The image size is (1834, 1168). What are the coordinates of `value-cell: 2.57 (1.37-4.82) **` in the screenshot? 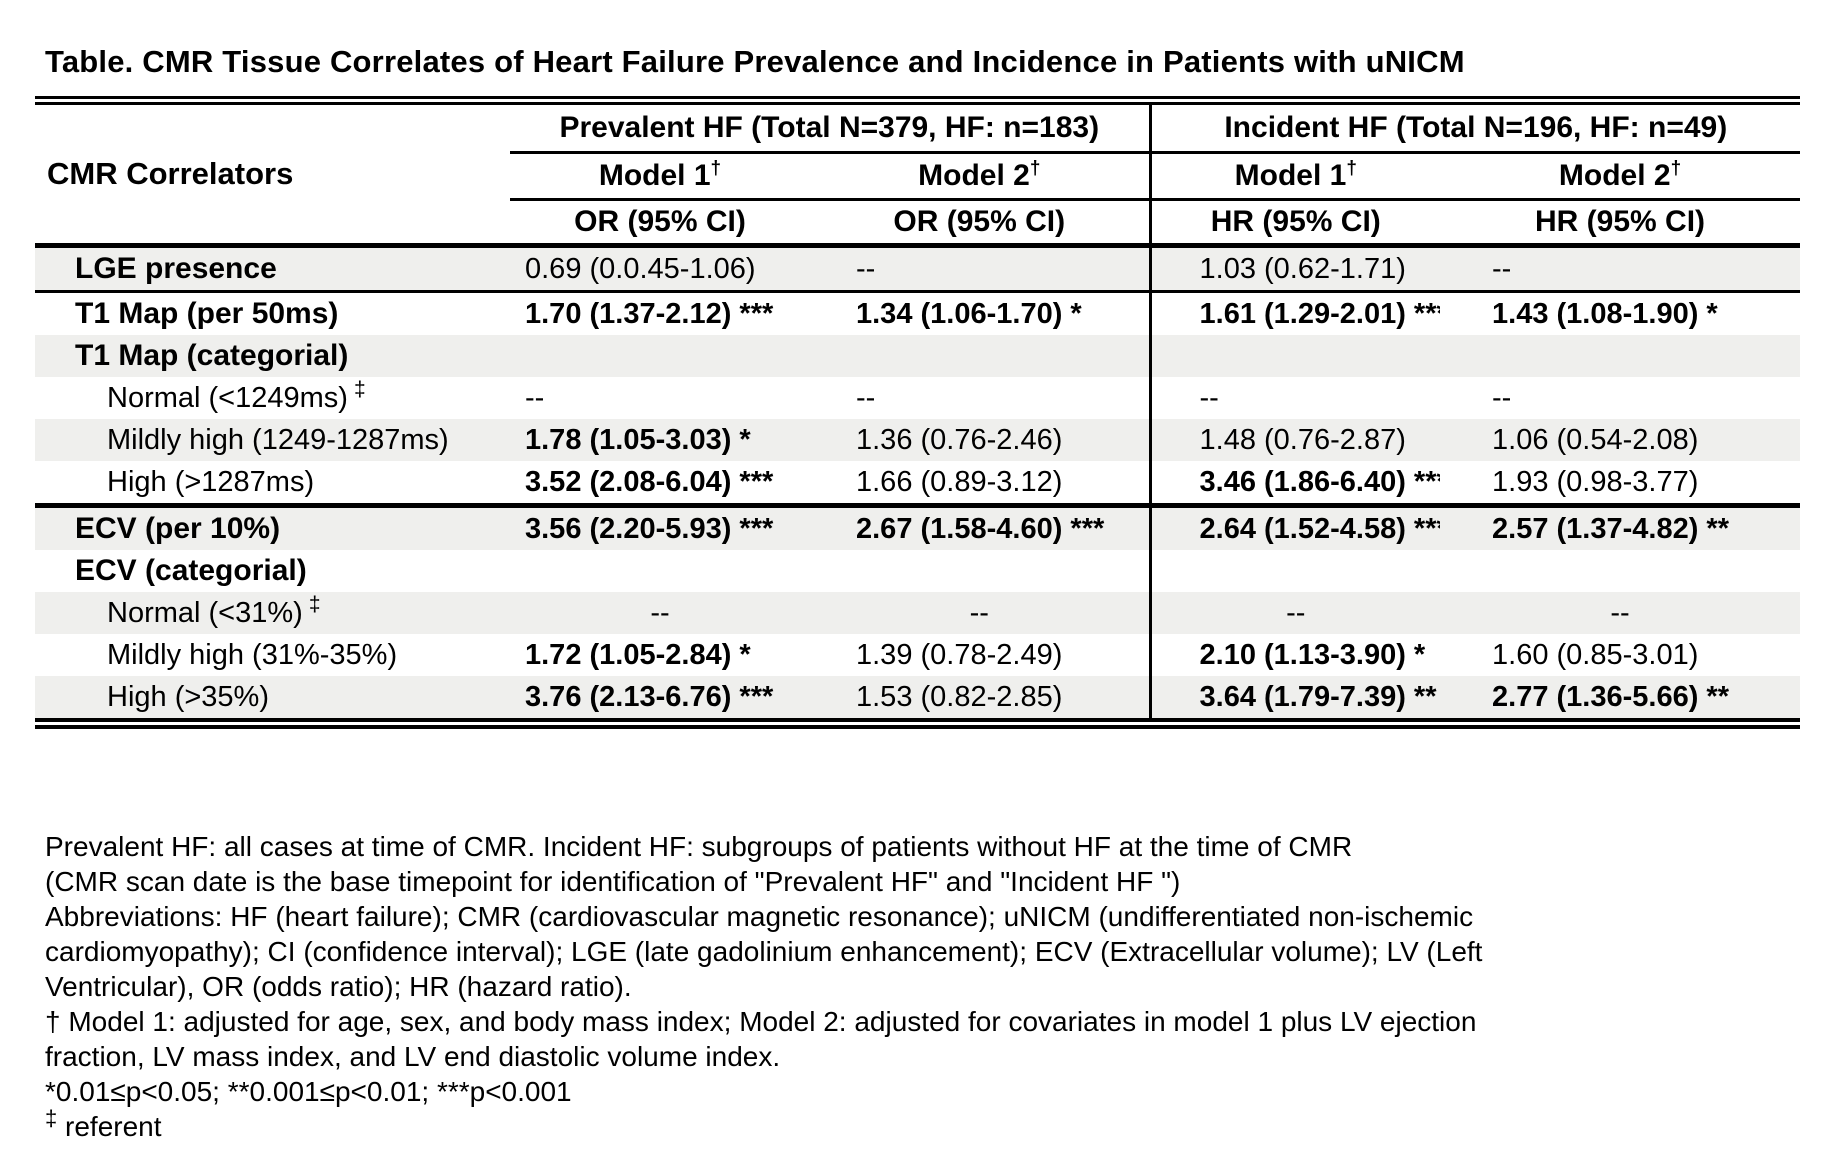 It's located at (1610, 528).